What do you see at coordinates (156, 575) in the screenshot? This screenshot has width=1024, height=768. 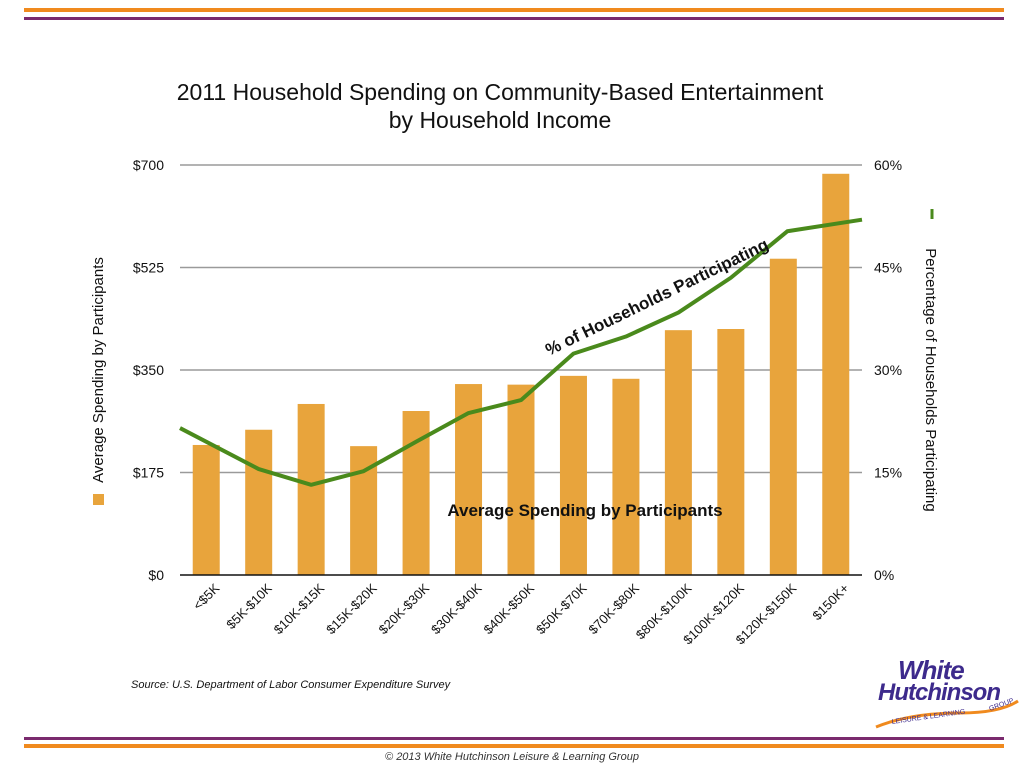 I see `y-tick-label: $0` at bounding box center [156, 575].